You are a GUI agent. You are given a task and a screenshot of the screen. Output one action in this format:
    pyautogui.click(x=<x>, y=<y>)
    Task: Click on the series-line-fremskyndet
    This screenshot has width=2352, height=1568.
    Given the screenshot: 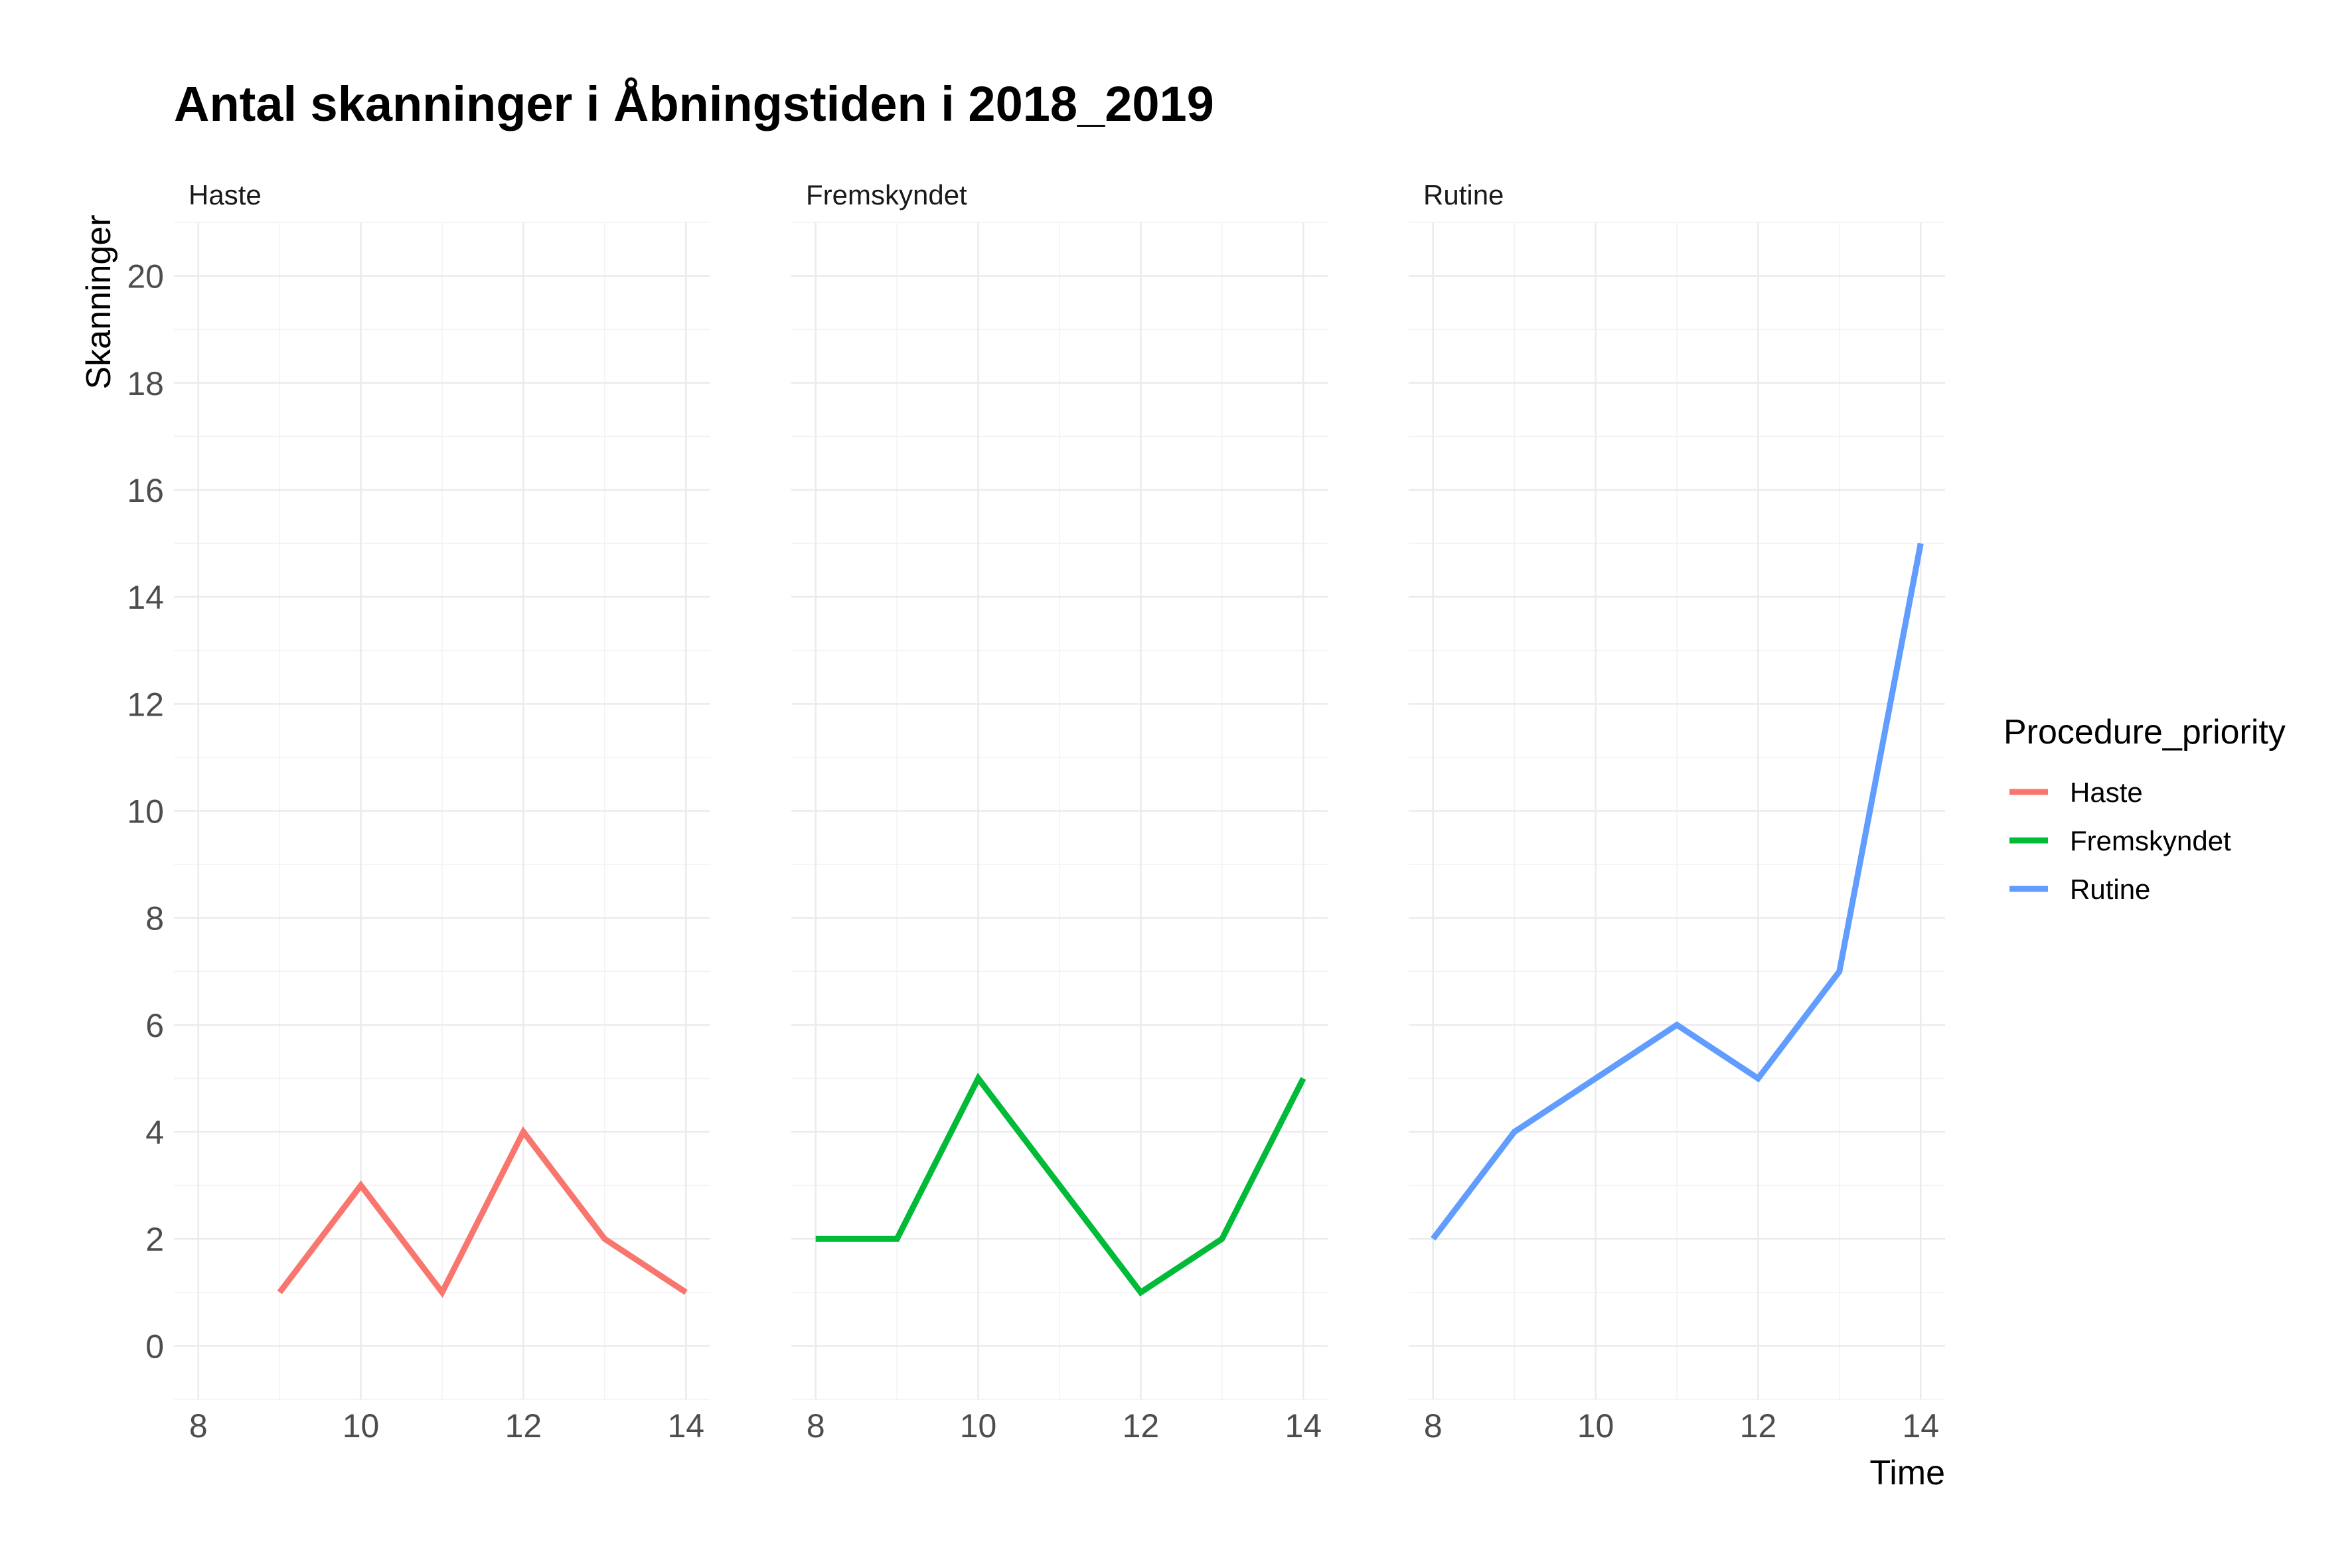 What is the action you would take?
    pyautogui.click(x=1060, y=1184)
    